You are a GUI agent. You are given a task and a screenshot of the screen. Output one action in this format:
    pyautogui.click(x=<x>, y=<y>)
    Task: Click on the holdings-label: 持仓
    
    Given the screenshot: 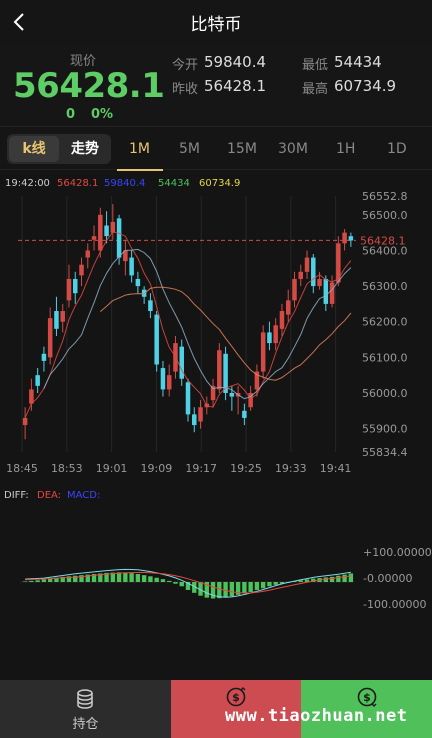 What is the action you would take?
    pyautogui.click(x=85, y=724)
    